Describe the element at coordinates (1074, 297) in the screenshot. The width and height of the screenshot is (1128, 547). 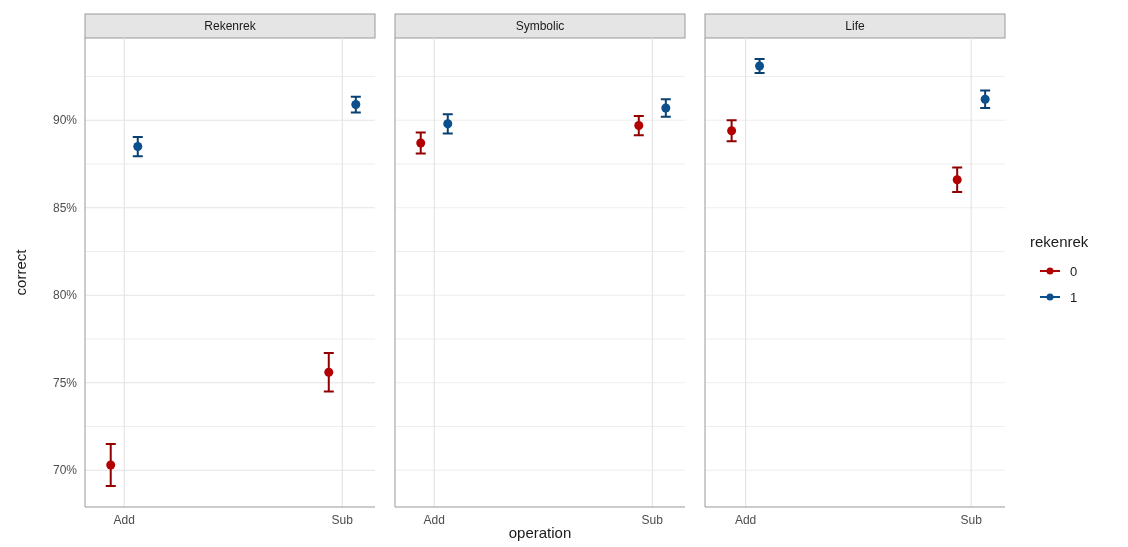
I see `legend-label: 1` at that location.